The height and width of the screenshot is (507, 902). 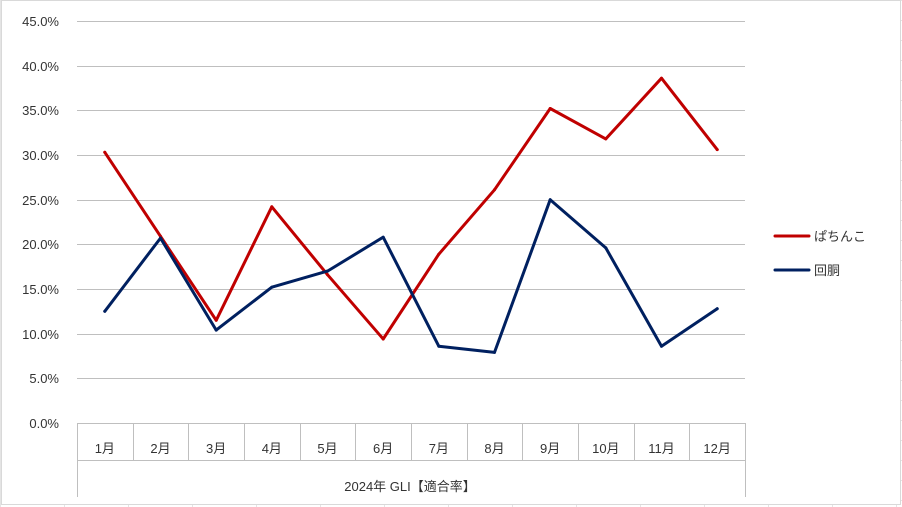 What do you see at coordinates (411, 460) in the screenshot?
I see `category-axis: 1月 2月 3月 4月 5月 6月 7月 8月 9月 10月 11月 12月` at bounding box center [411, 460].